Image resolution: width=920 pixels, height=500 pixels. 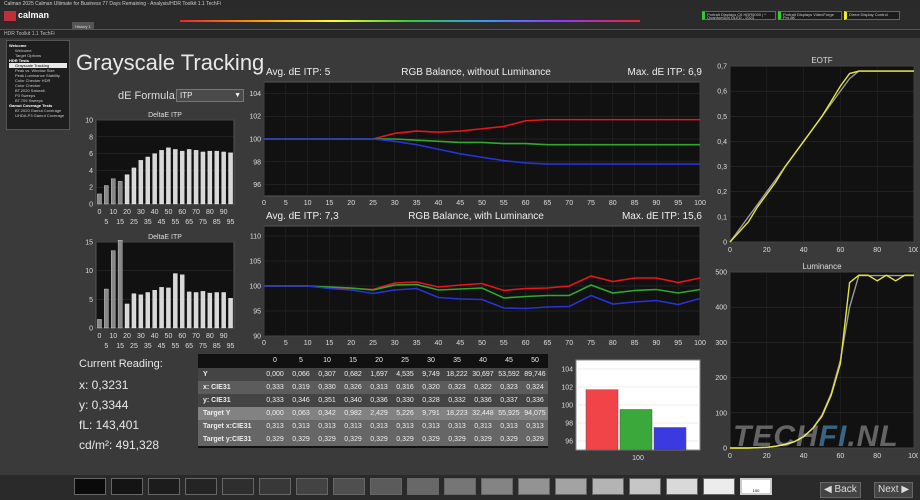 What do you see at coordinates (535, 426) in the screenshot?
I see `table-cell: 0,313` at bounding box center [535, 426].